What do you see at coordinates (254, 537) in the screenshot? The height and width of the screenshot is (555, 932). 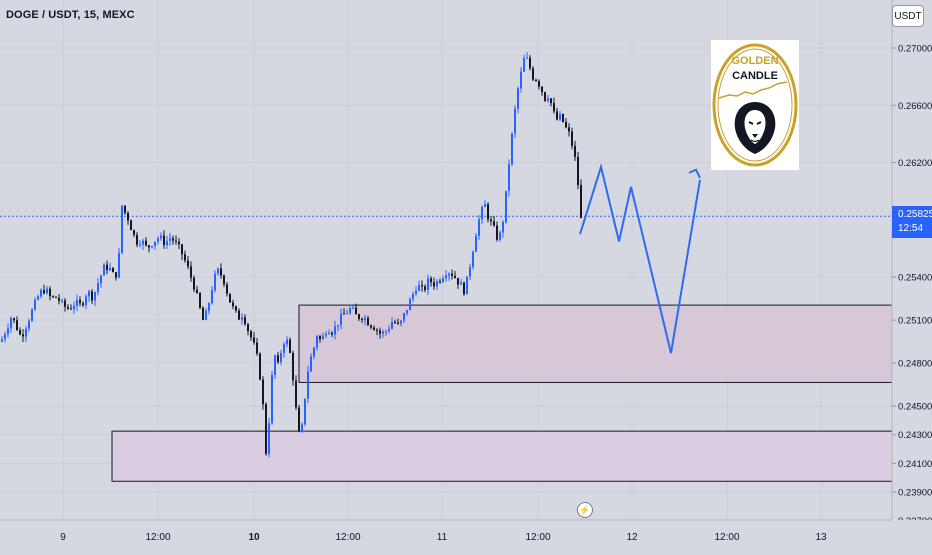 I see `time-tick-label: 10` at bounding box center [254, 537].